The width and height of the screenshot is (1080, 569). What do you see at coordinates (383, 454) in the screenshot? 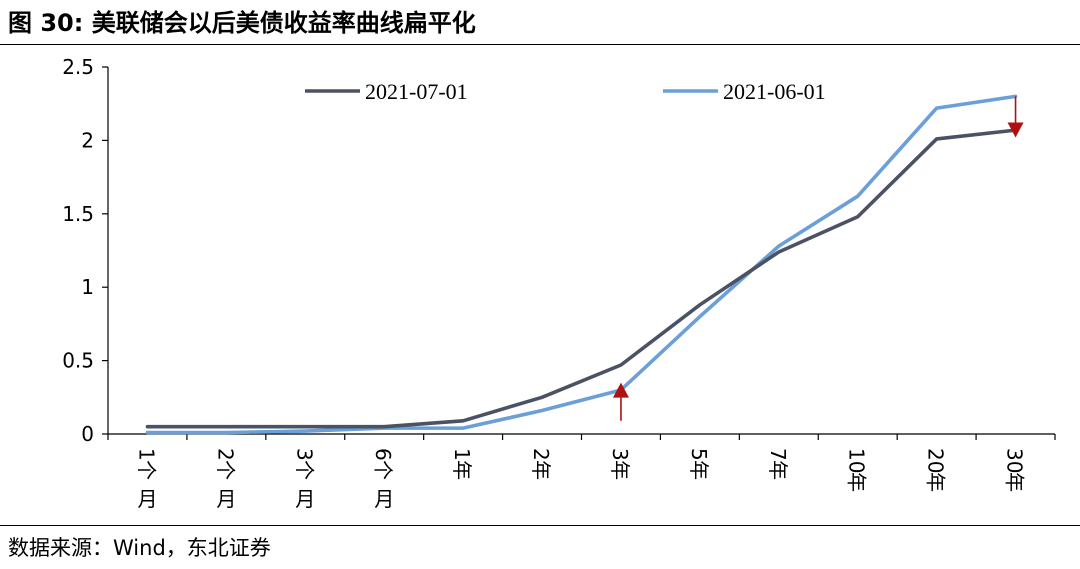
I see `x-tick-label-number: 6` at bounding box center [383, 454].